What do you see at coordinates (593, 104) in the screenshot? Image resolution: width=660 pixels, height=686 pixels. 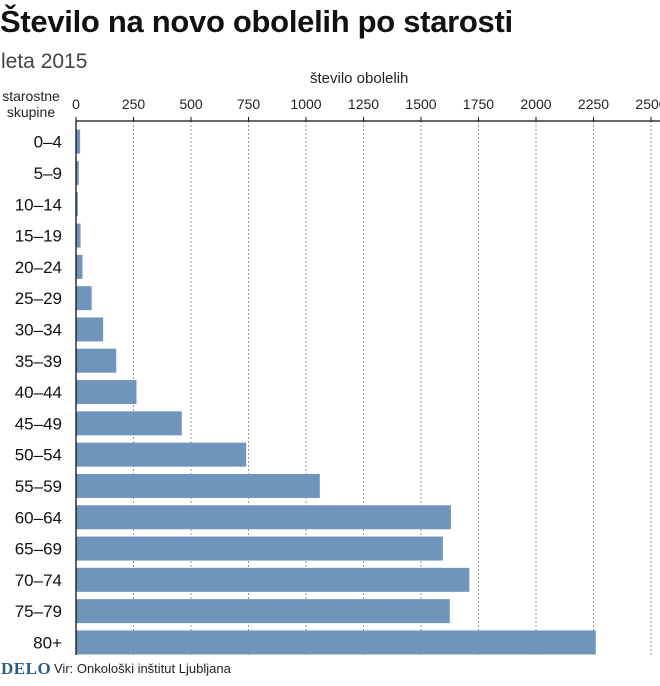 I see `x-tick-label: 2250` at bounding box center [593, 104].